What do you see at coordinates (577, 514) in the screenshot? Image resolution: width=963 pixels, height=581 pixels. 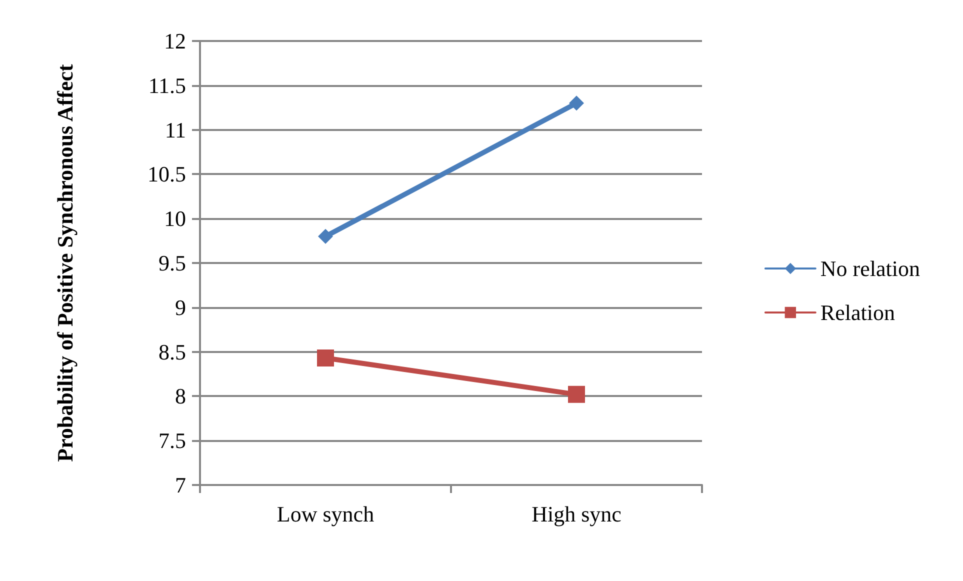 I see `x-tick-label: High sync` at bounding box center [577, 514].